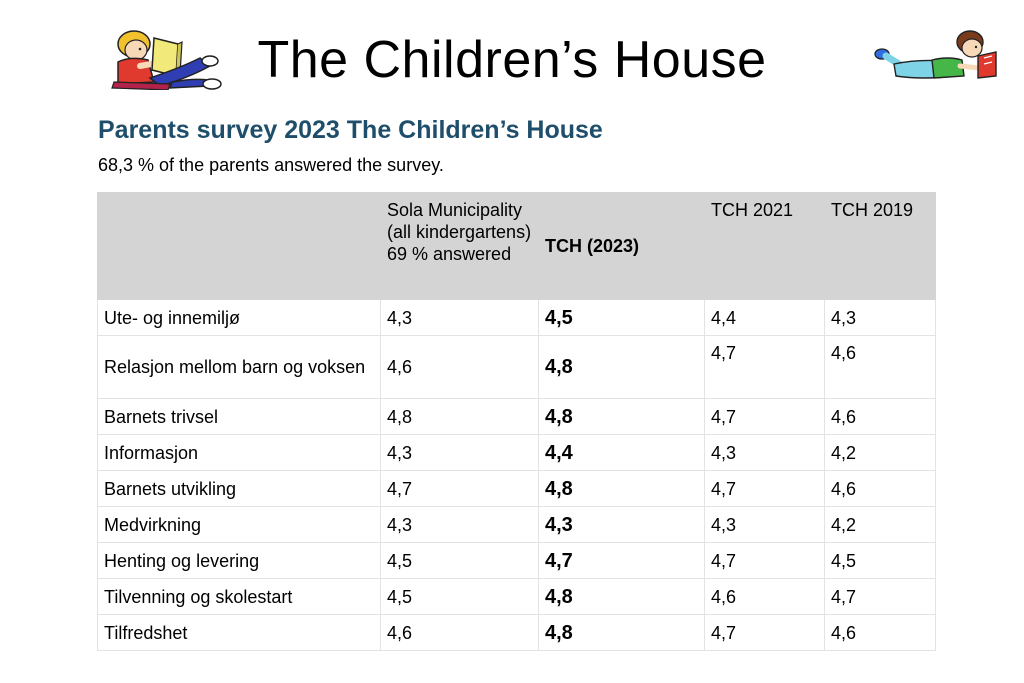 Image resolution: width=1024 pixels, height=683 pixels. What do you see at coordinates (239, 416) in the screenshot?
I see `row-category: Barnets trivsel` at bounding box center [239, 416].